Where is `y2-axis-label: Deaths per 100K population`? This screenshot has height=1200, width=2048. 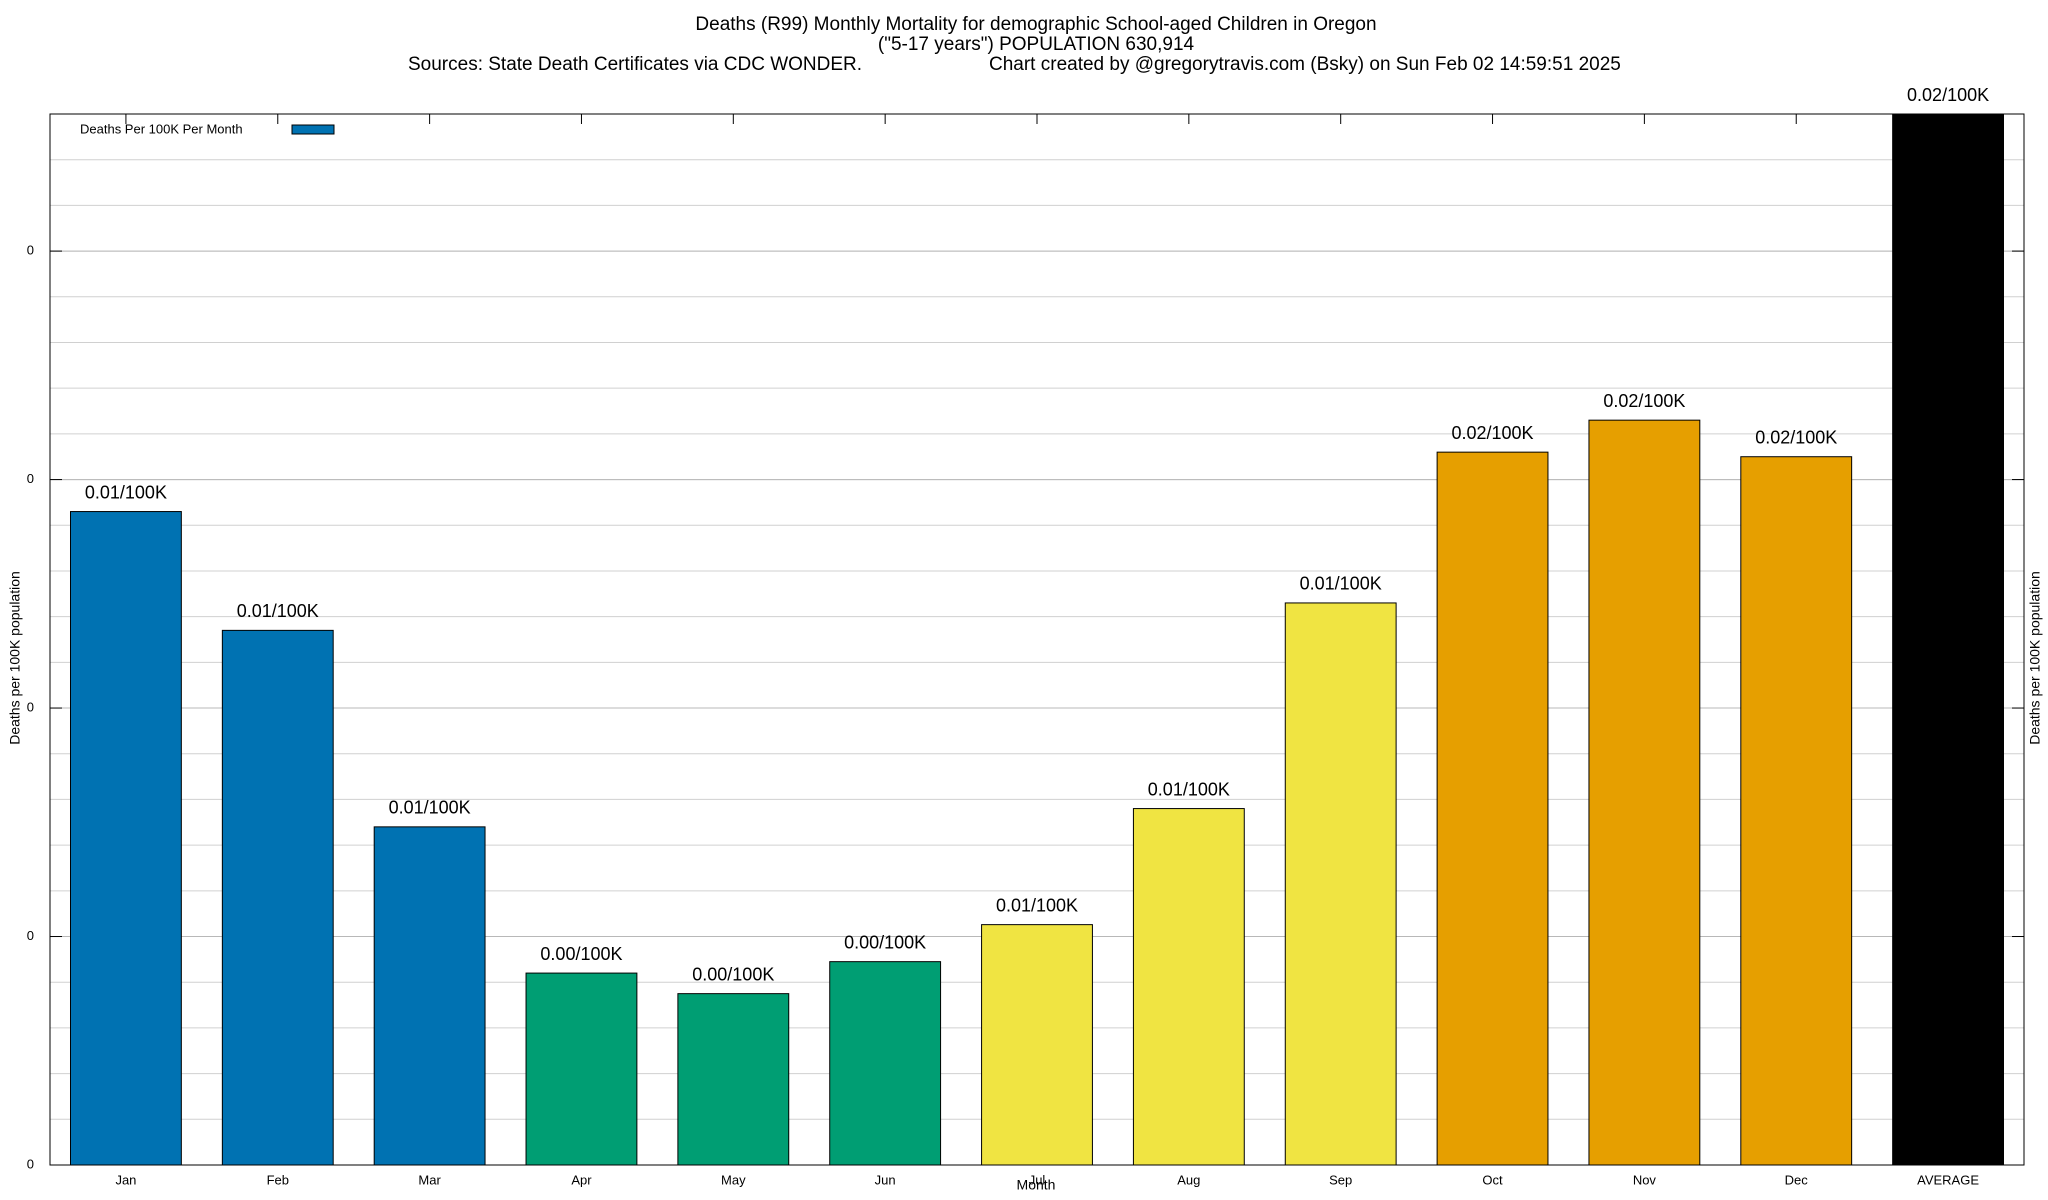 y2-axis-label: Deaths per 100K population is located at coordinates (2035, 658).